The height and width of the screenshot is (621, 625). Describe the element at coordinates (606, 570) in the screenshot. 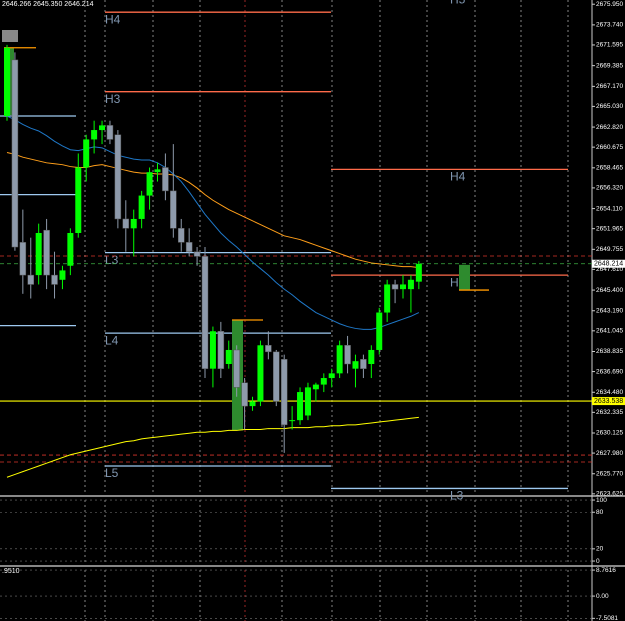

I see `y-tick-label: 8.7616` at that location.